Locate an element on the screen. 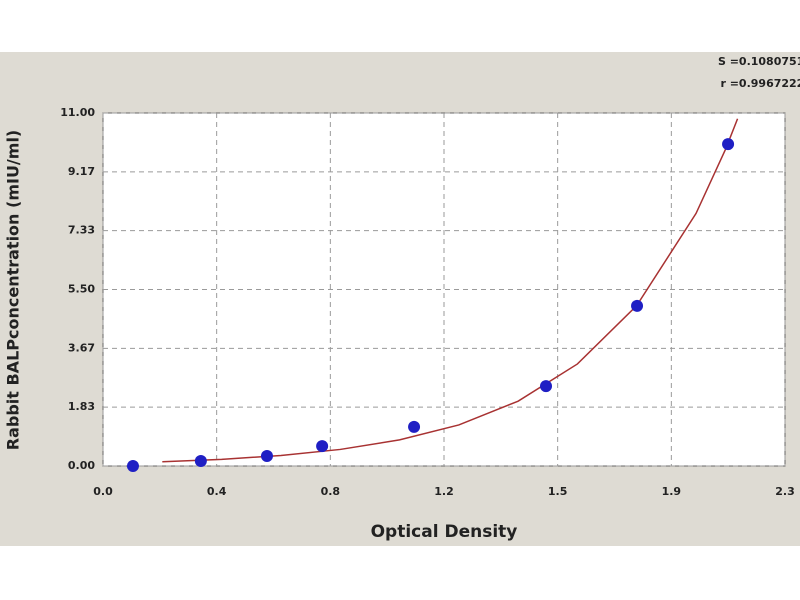 The height and width of the screenshot is (600, 800). y-axis-label: Rabbit BALPconcentration (mIU/ml) is located at coordinates (13, 290).